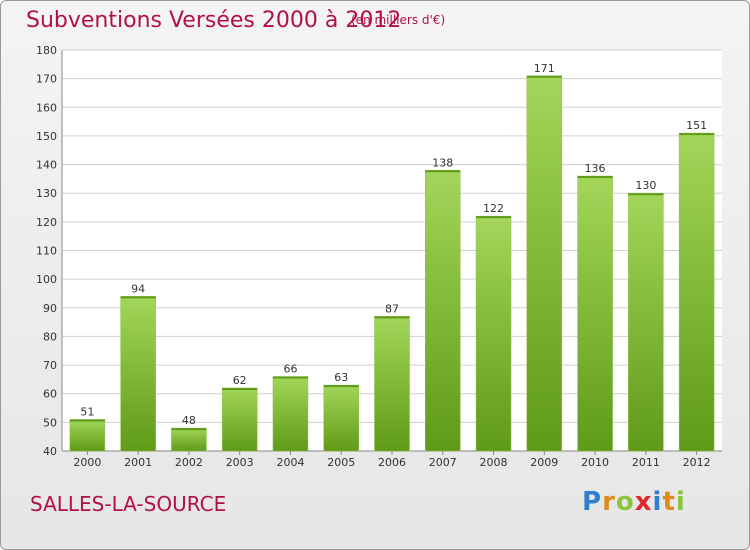 This screenshot has height=550, width=750. I want to click on data-label: 151, so click(696, 125).